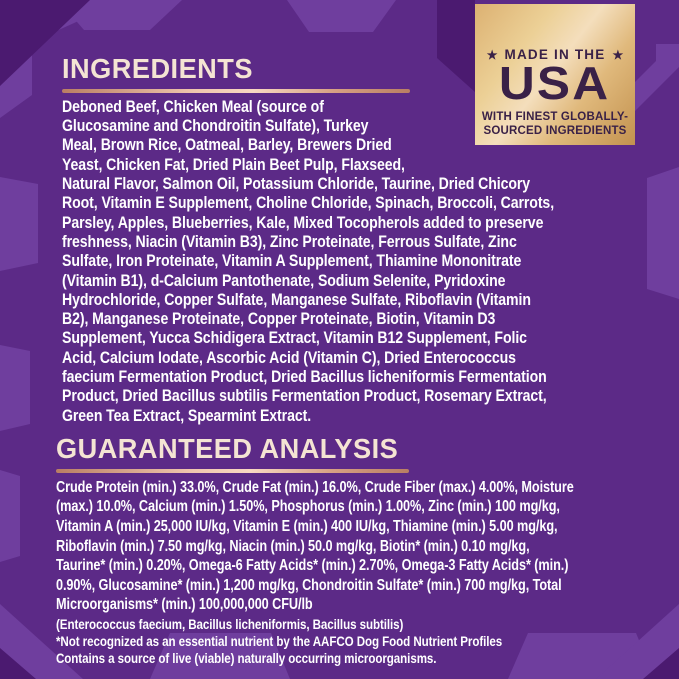 The image size is (679, 679). I want to click on badge-subline-1: WITH FINEST GLOBALLY-, so click(555, 117).